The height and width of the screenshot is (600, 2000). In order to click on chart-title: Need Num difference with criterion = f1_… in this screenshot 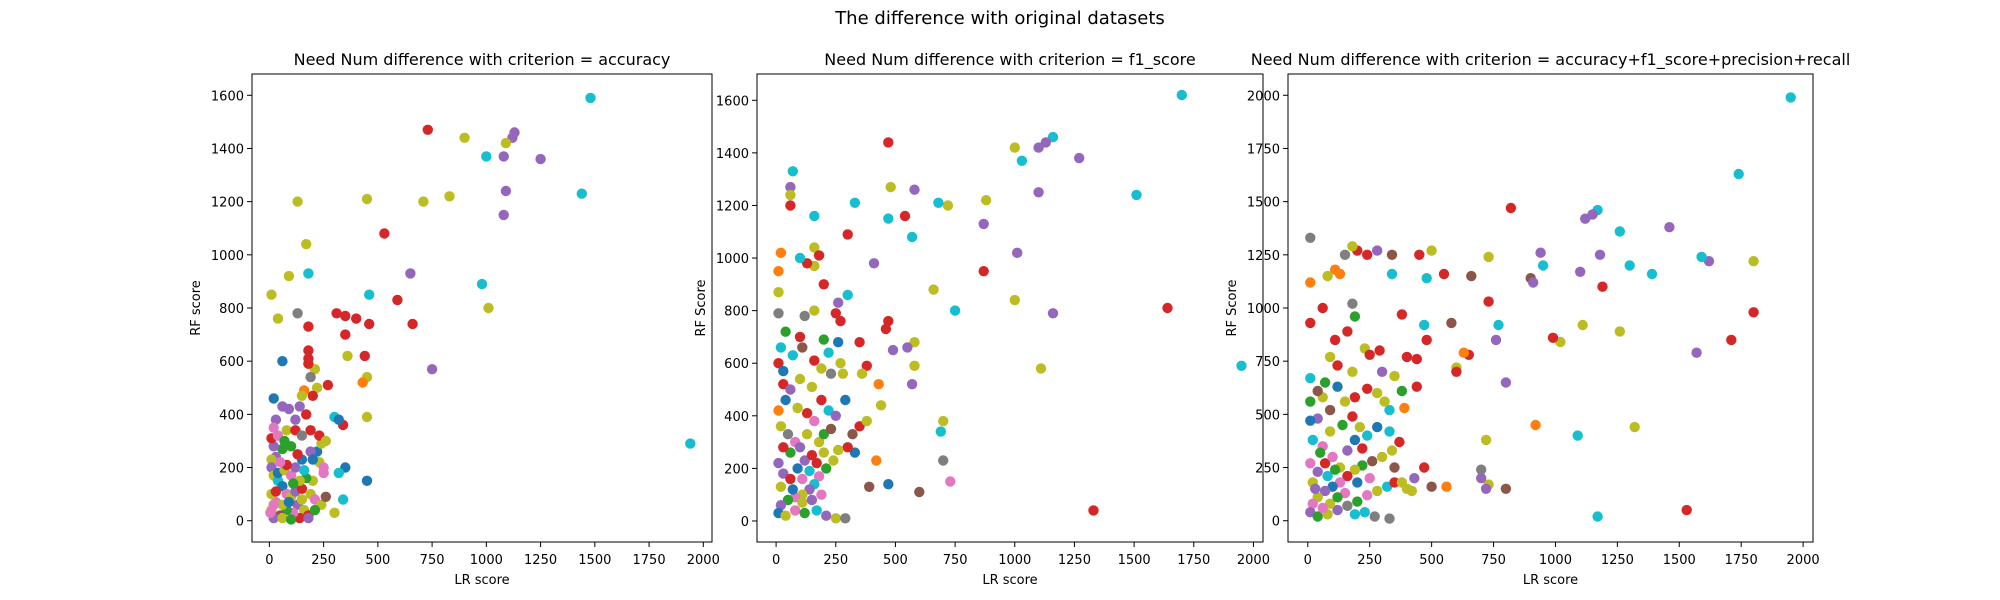, I will do `click(1009, 60)`.